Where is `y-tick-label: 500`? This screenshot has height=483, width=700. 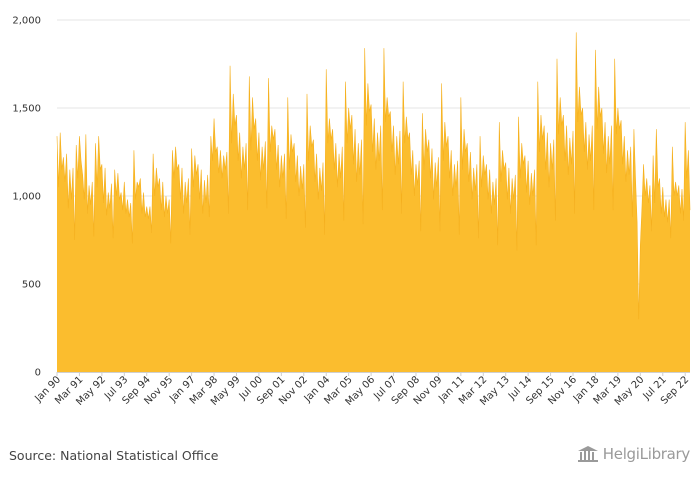 y-tick-label: 500 is located at coordinates (31, 285).